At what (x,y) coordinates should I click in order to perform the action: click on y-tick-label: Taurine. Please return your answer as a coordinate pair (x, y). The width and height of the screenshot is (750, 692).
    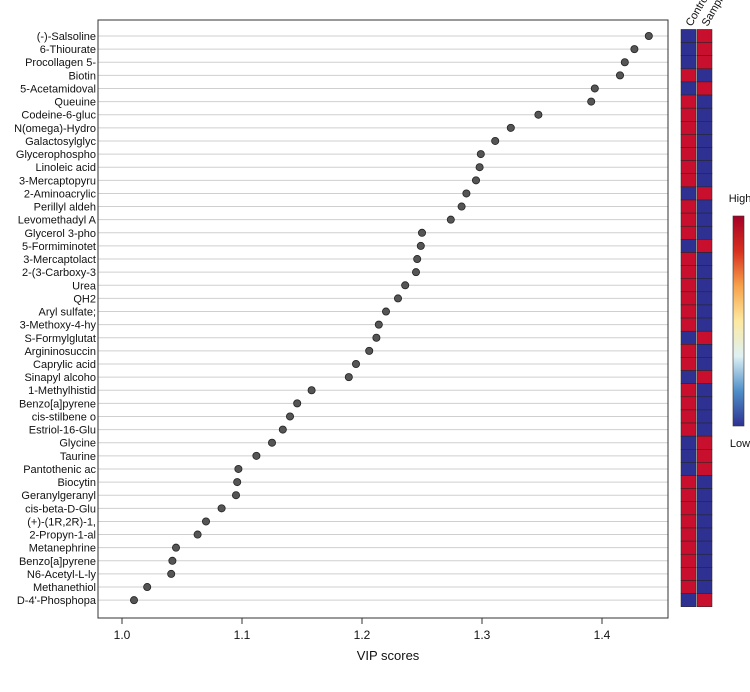
    Looking at the image, I should click on (78, 457).